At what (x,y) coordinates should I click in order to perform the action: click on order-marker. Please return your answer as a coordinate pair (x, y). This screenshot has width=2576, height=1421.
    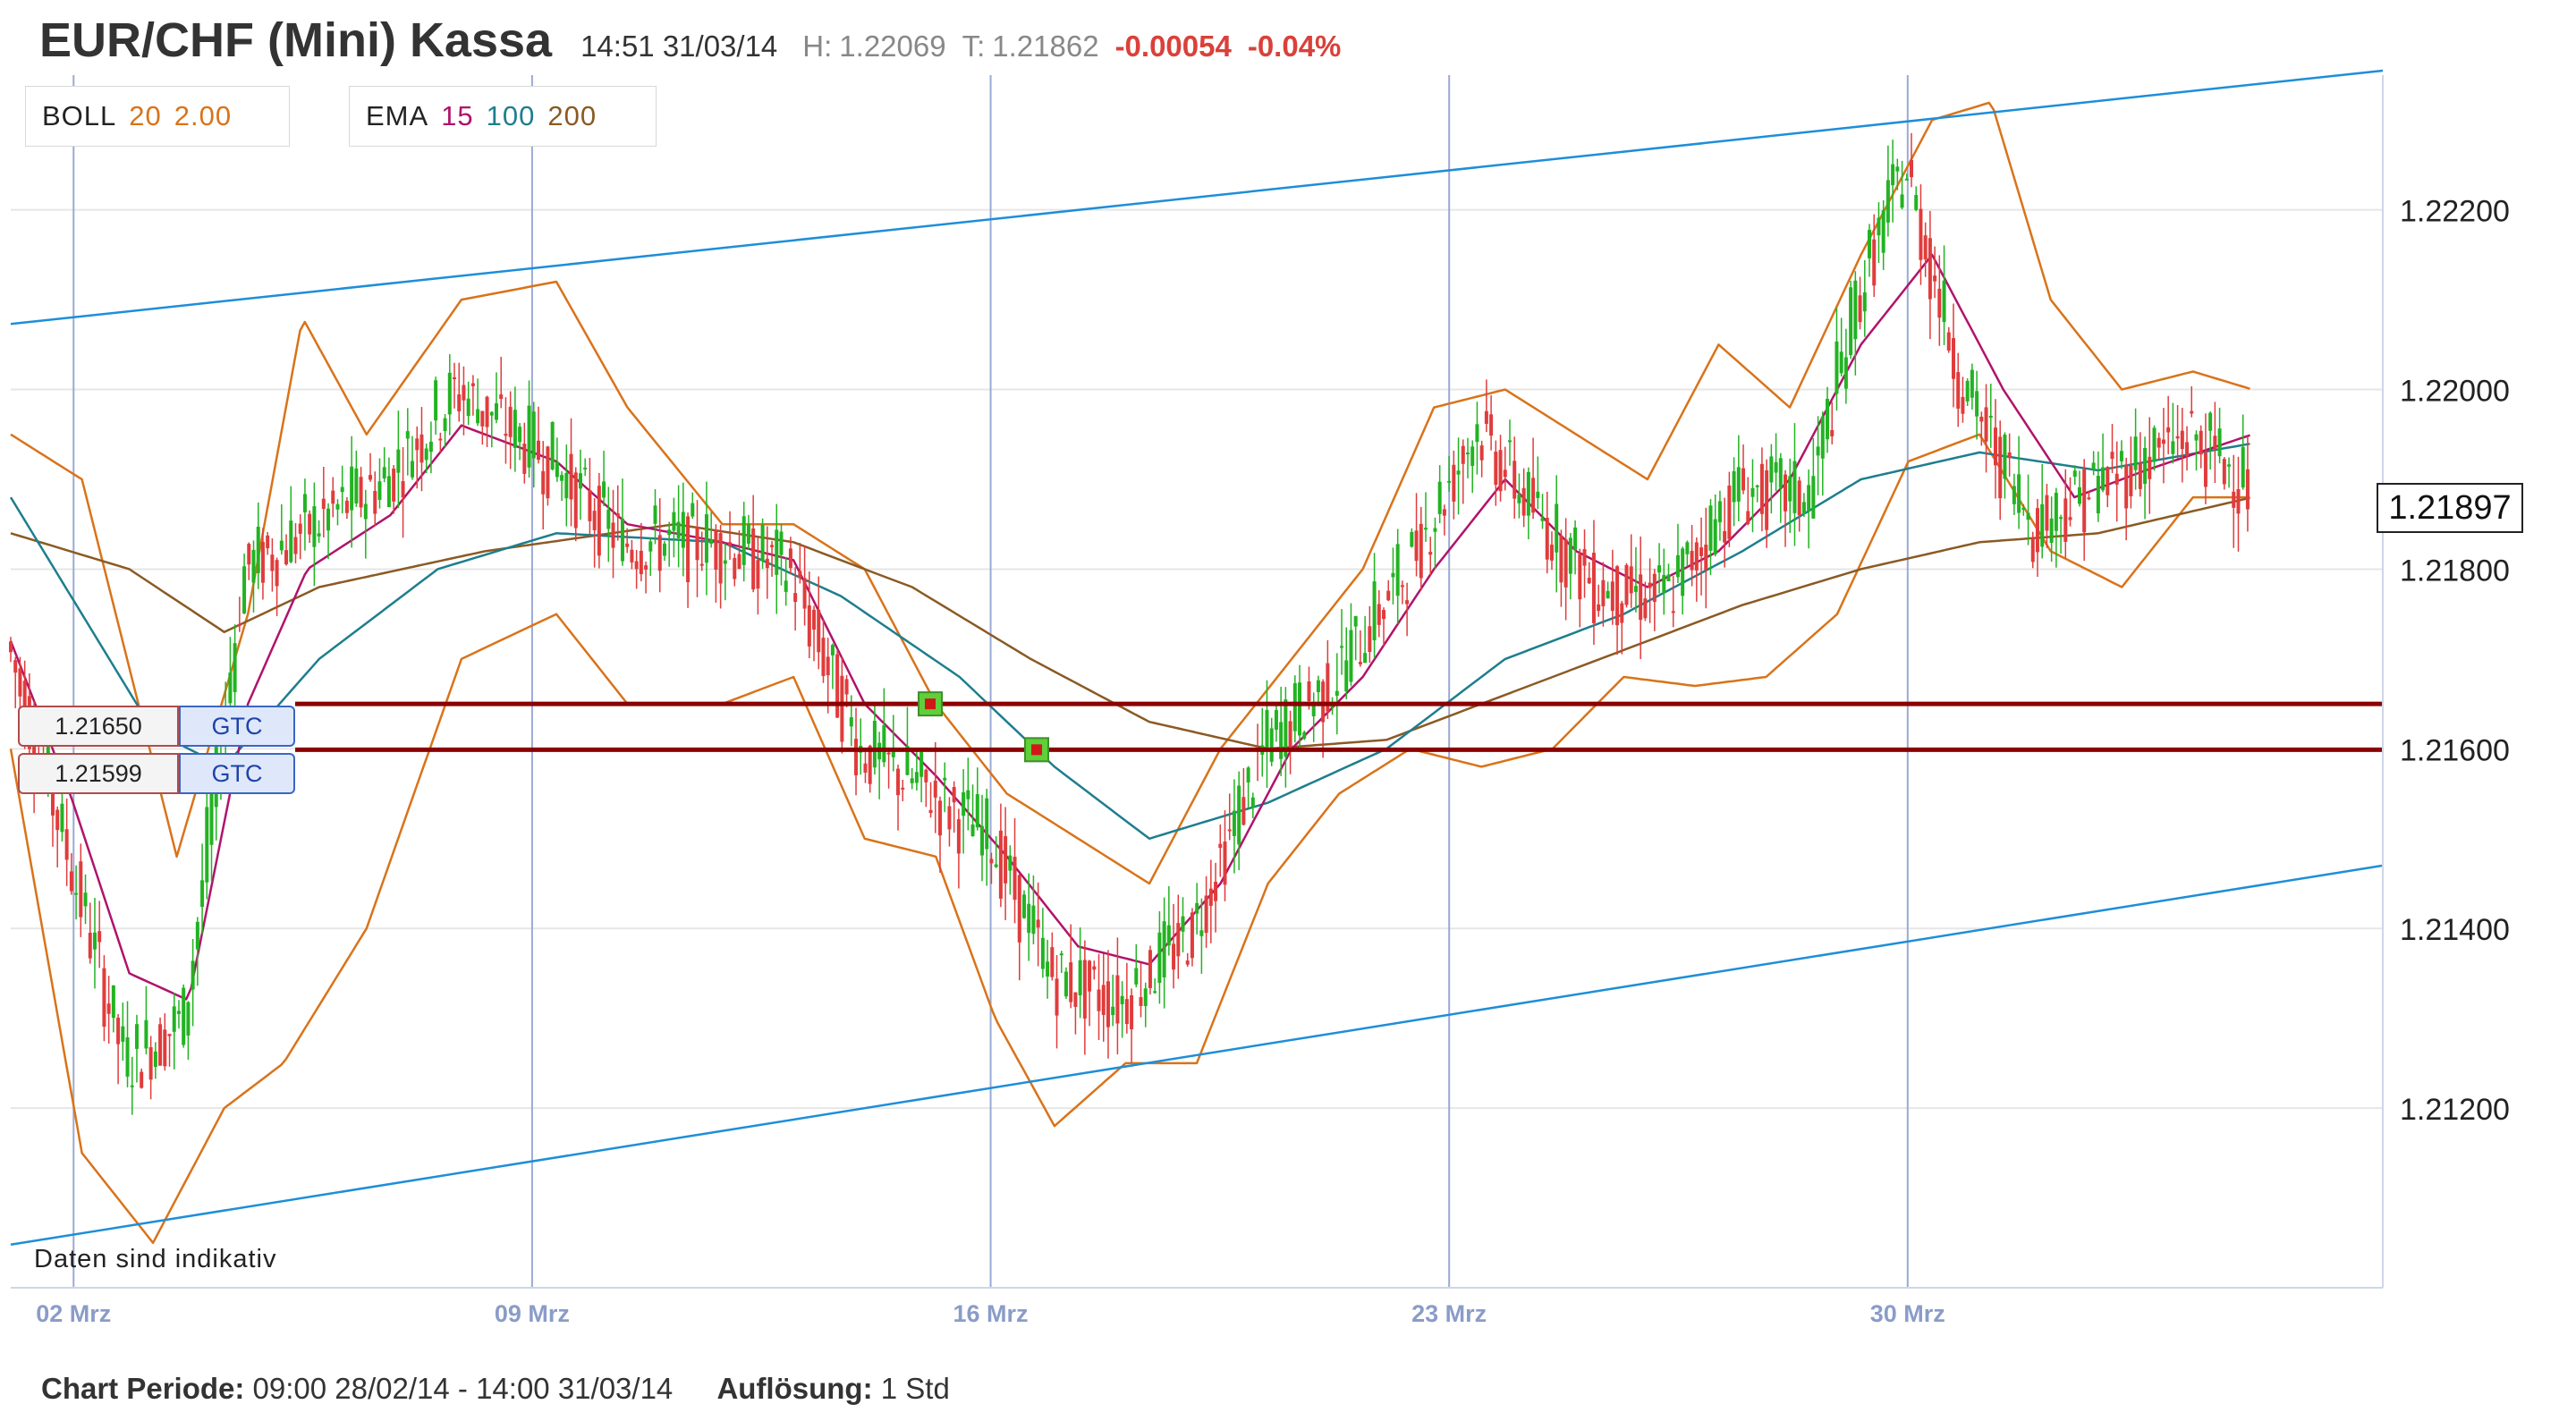
    Looking at the image, I should click on (1036, 750).